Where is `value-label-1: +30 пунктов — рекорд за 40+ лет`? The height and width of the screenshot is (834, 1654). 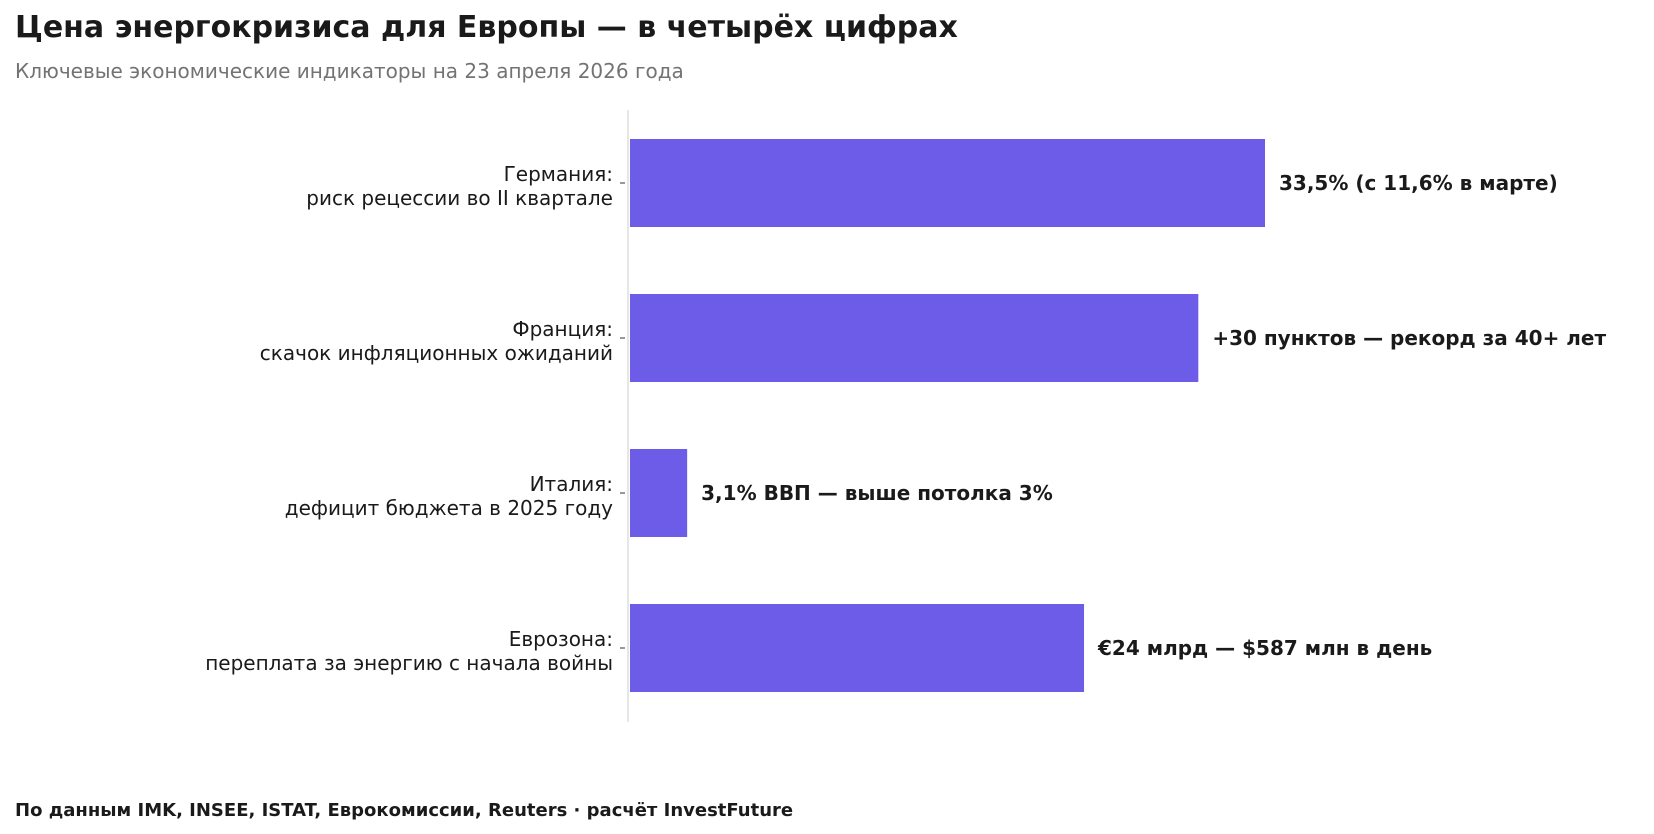 value-label-1: +30 пунктов — рекорд за 40+ лет is located at coordinates (1409, 338).